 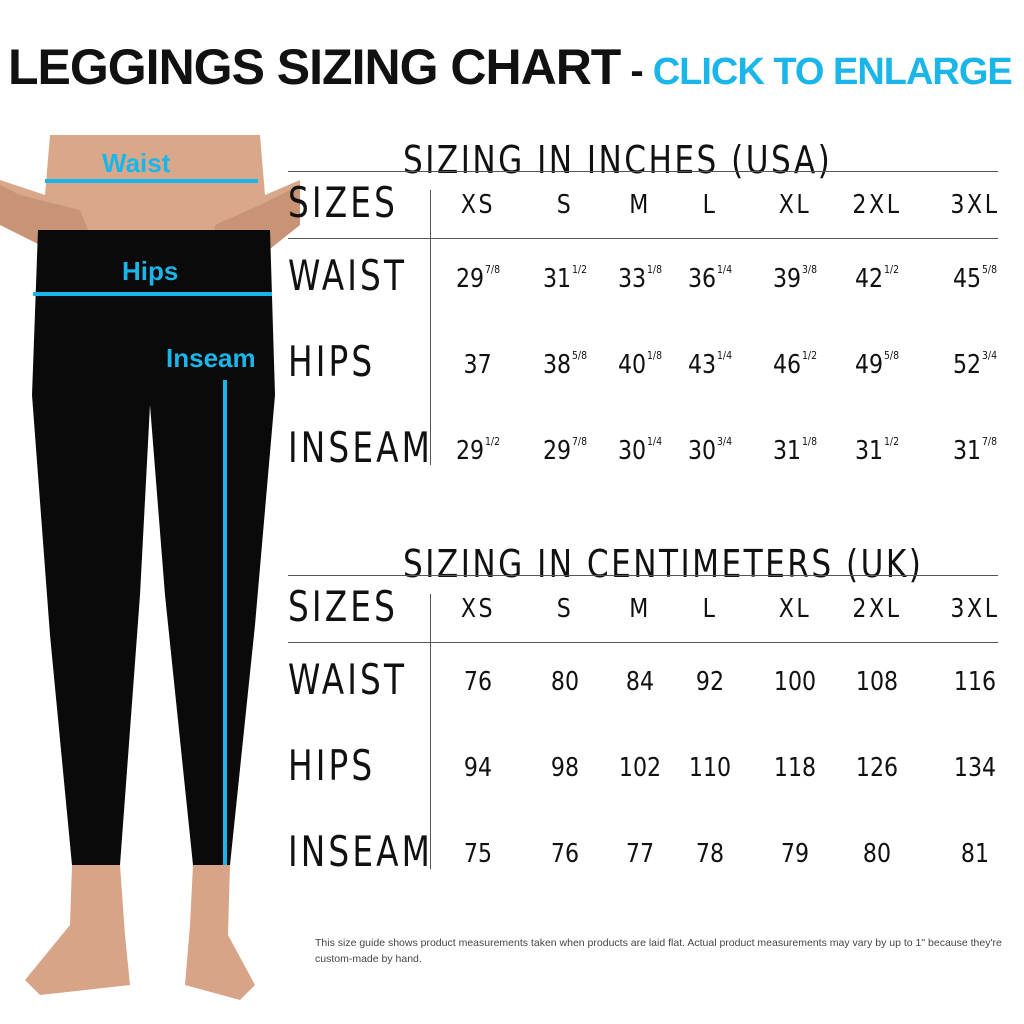 I want to click on title-text: LEGGINGS SIZING CHART, so click(x=314, y=67).